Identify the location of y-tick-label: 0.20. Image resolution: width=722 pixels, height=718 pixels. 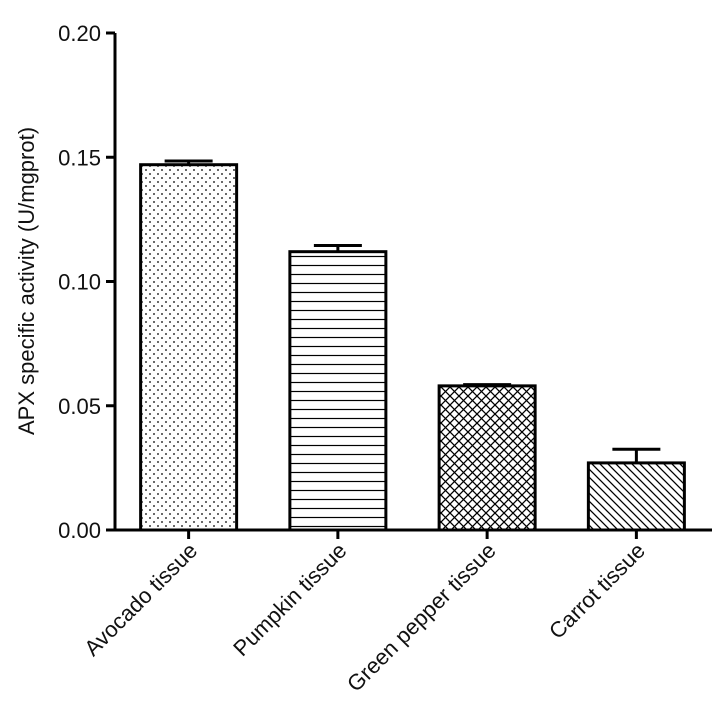
(79, 33).